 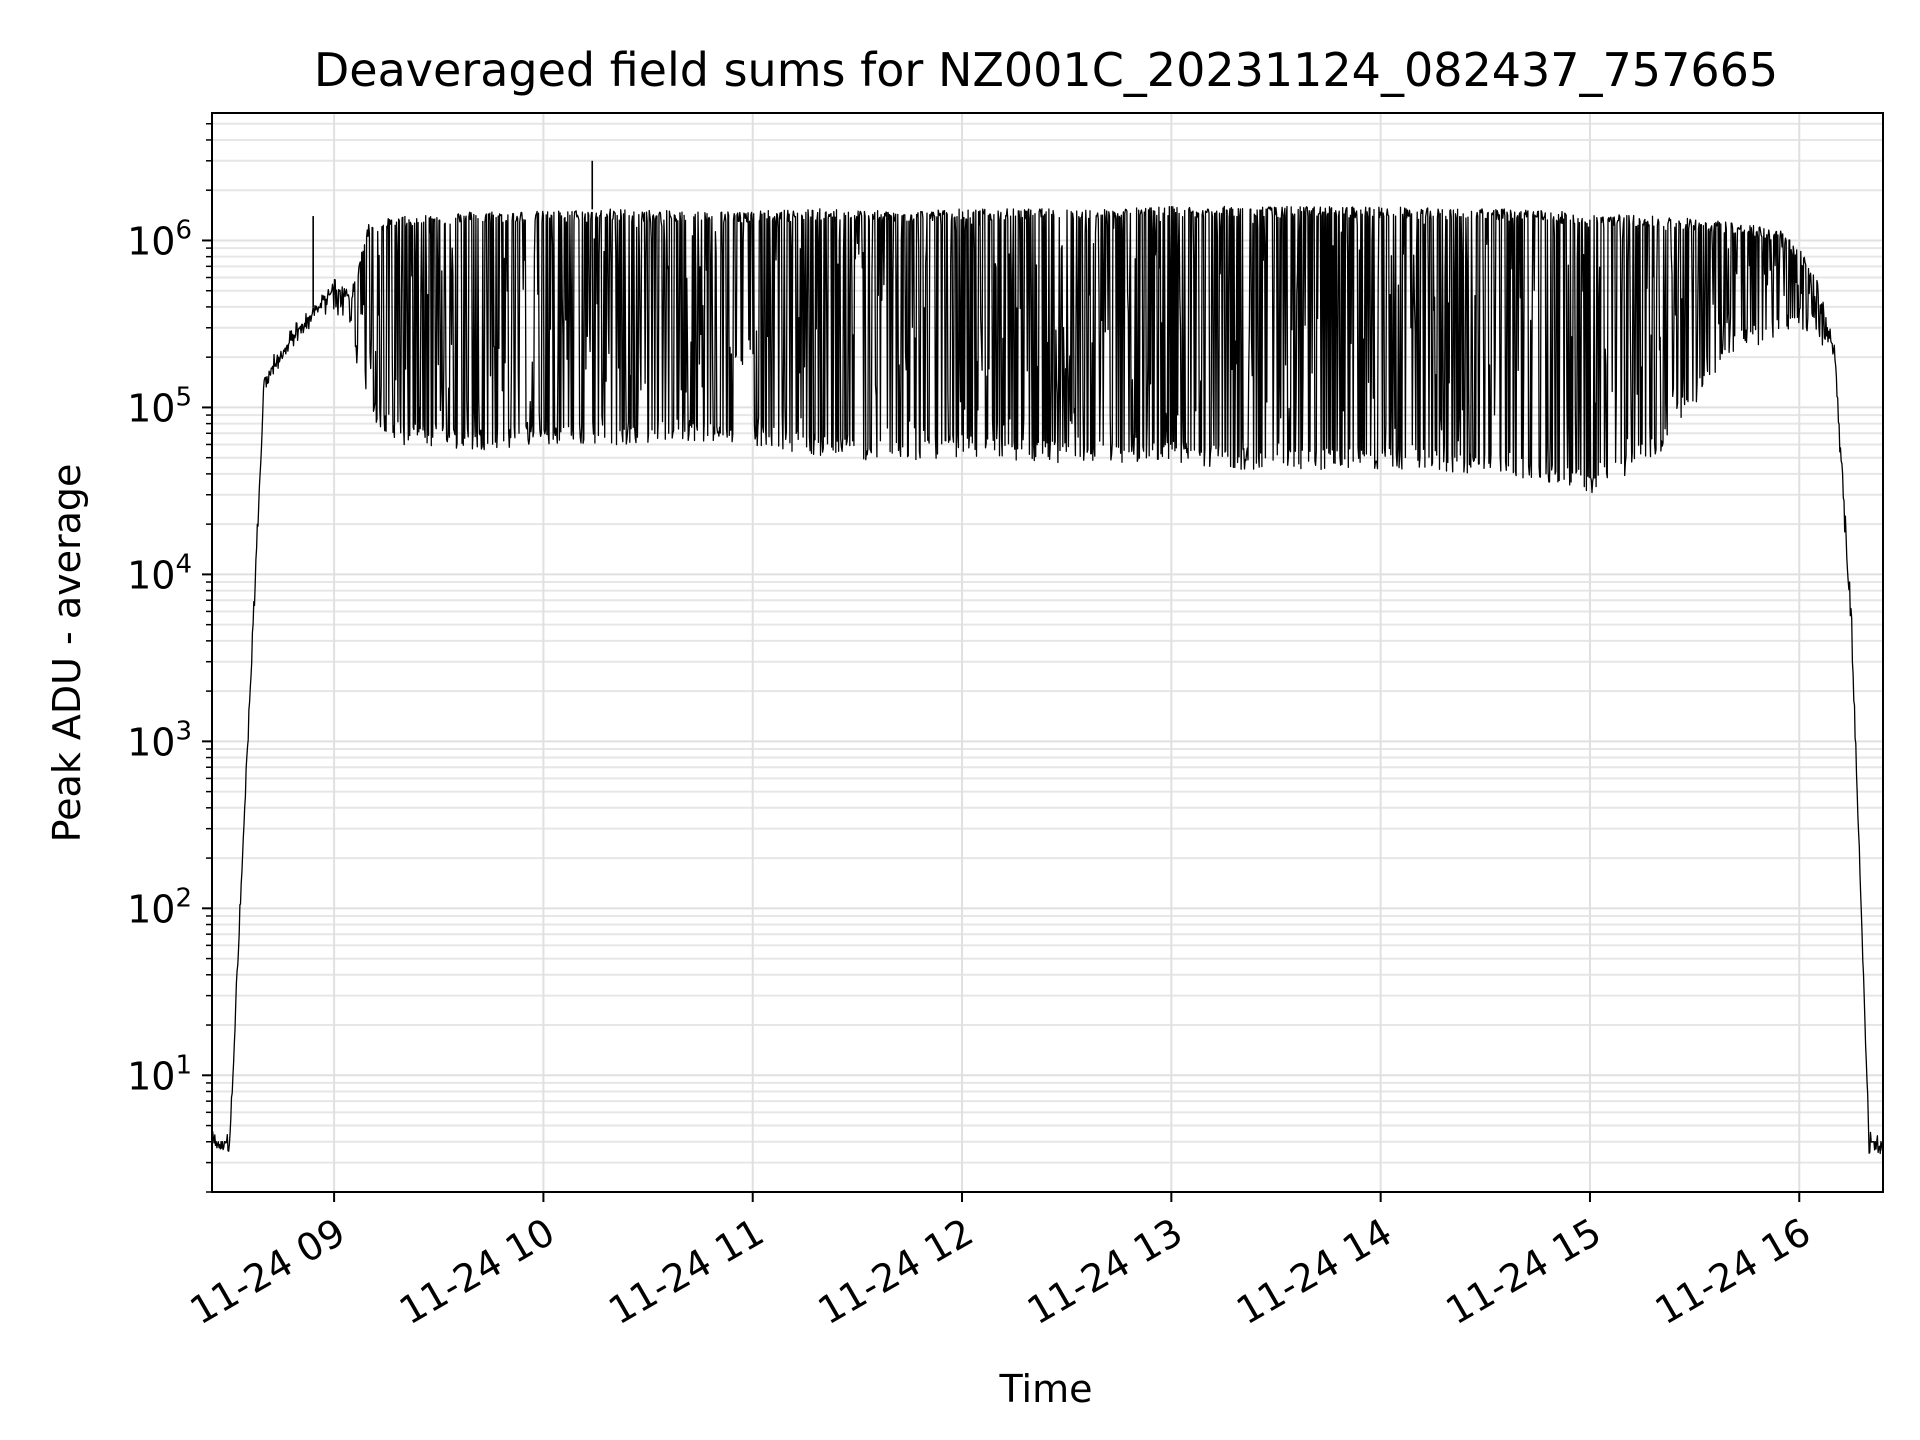 What do you see at coordinates (1046, 1389) in the screenshot?
I see `x-axis-label: Time` at bounding box center [1046, 1389].